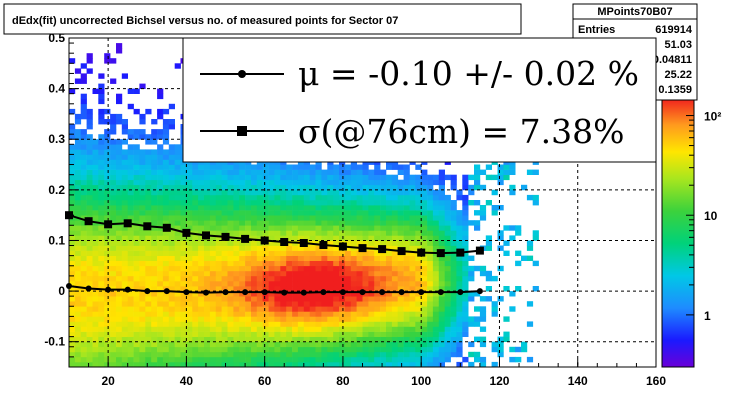  Describe the element at coordinates (265, 381) in the screenshot. I see `x-tick-label: 60` at that location.